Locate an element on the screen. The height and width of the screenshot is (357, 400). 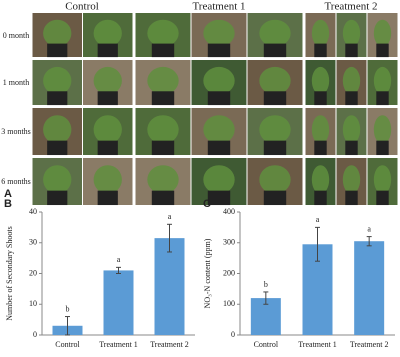
row-label: 0 month is located at coordinates (16, 35).